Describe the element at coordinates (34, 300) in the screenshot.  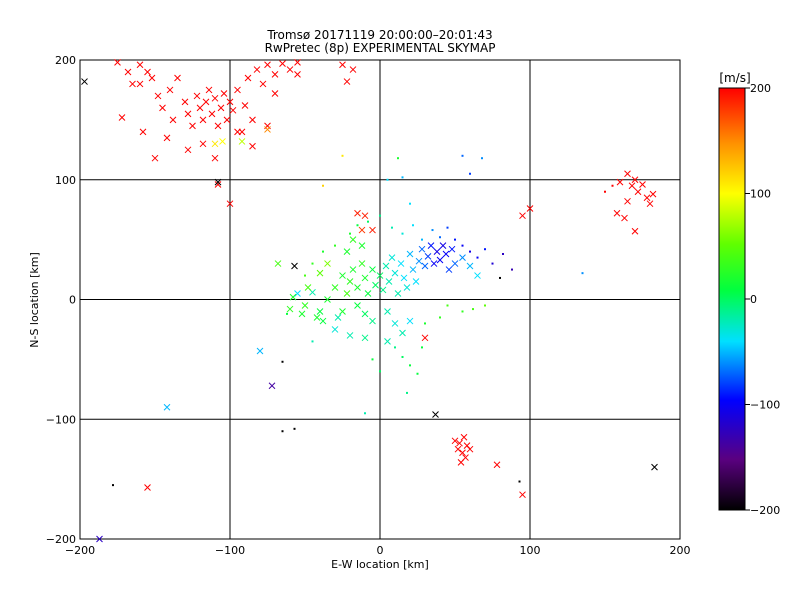
I see `y-axis-label: N-S location [km]` at that location.